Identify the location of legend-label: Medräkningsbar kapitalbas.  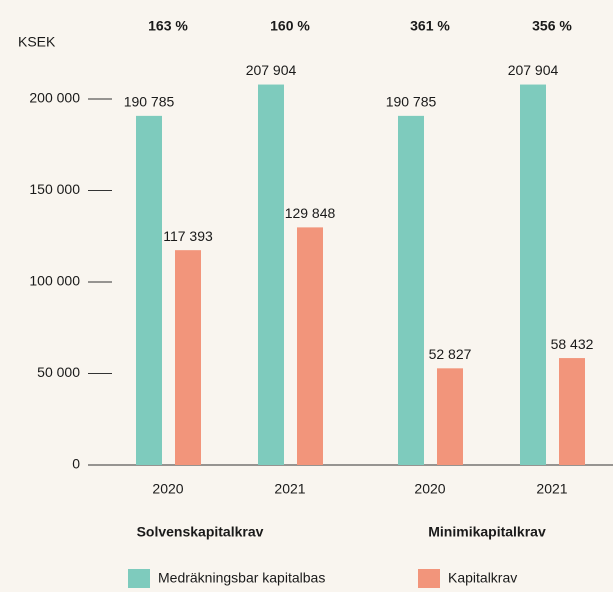
(241, 578).